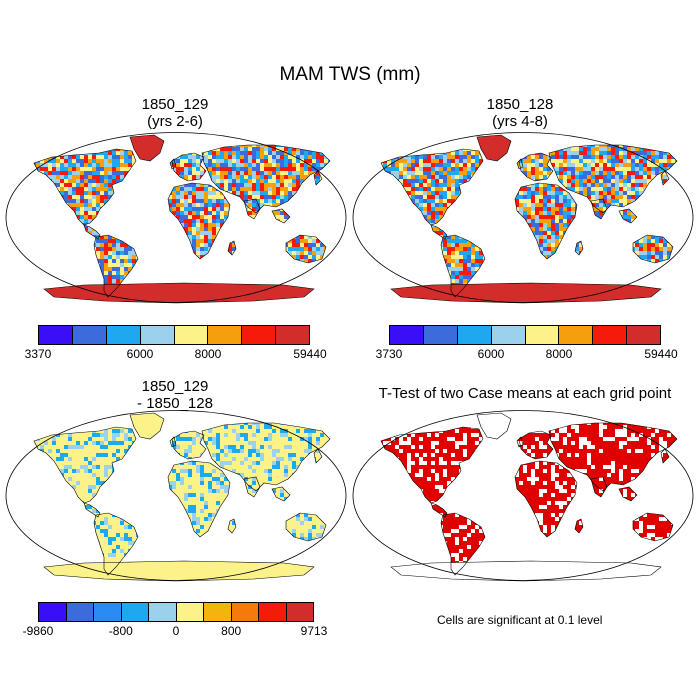  I want to click on panel-1-title-line1: 1850_129, so click(175, 104).